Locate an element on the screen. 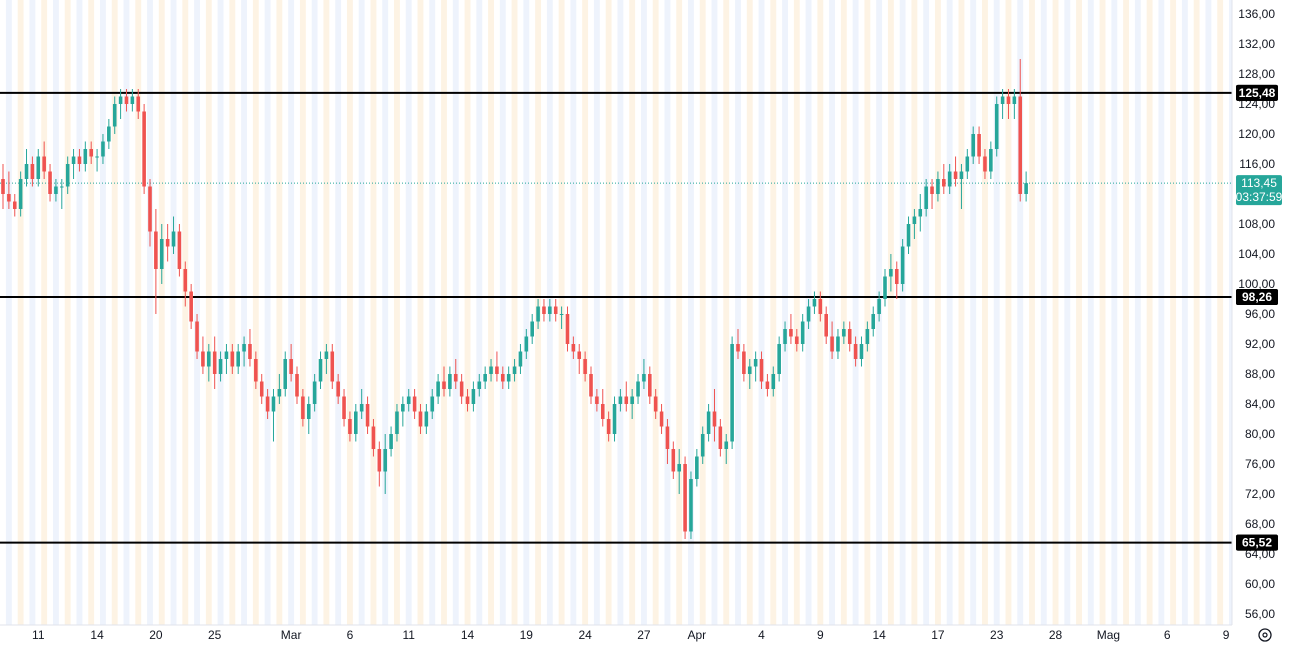 The image size is (1300, 655). gear-icon is located at coordinates (1265, 635).